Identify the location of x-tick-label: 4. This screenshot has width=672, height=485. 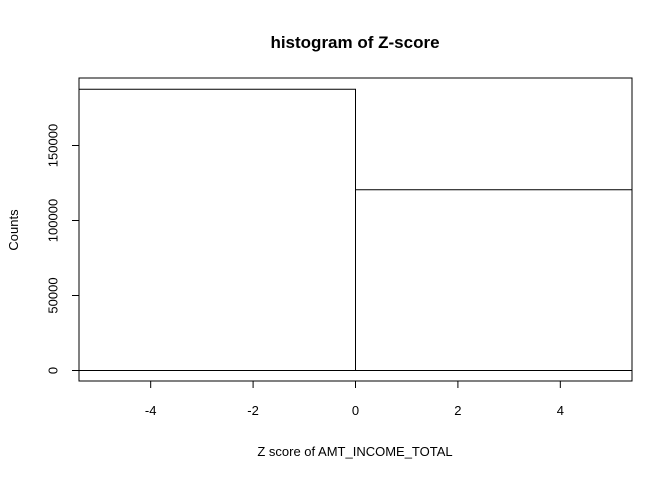
(560, 410).